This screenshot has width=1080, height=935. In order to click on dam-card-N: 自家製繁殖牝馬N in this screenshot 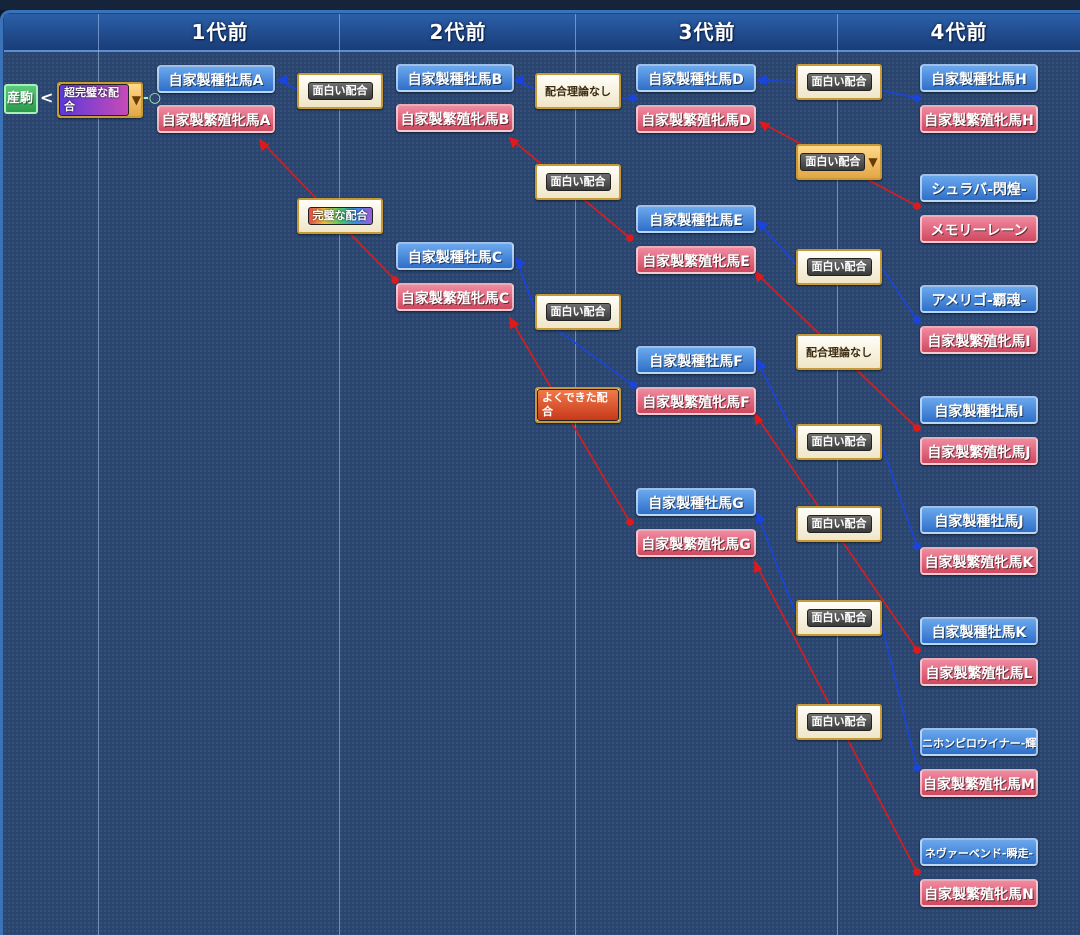, I will do `click(979, 893)`.